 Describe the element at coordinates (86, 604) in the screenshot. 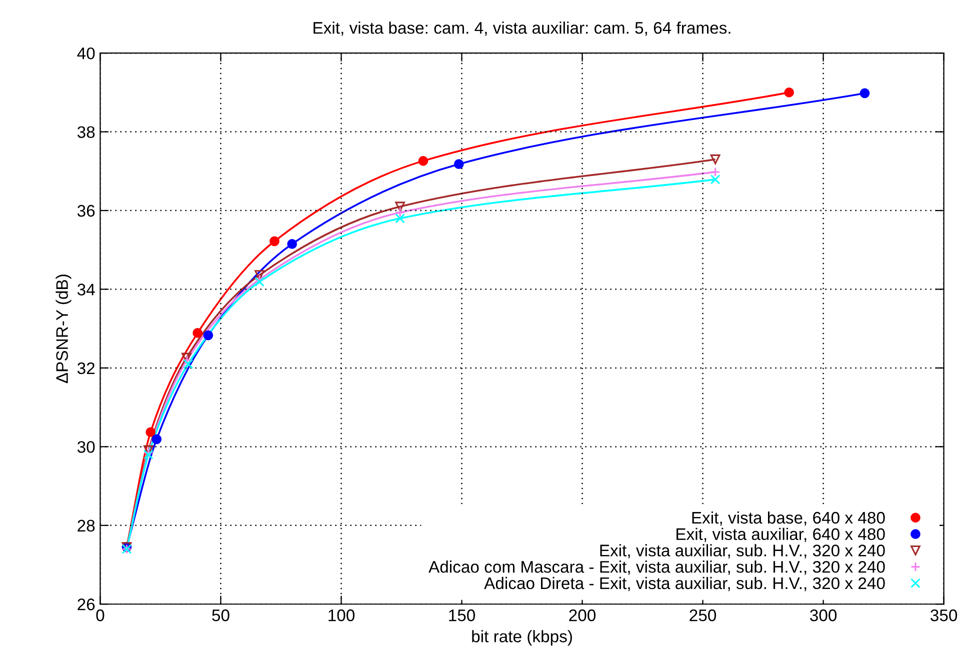

I see `y-tick-label: 26` at that location.